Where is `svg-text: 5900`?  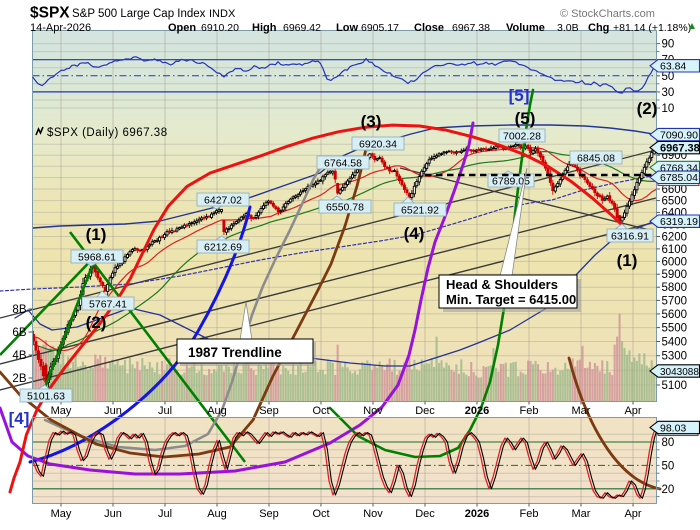
svg-text: 5900 is located at coordinates (675, 275).